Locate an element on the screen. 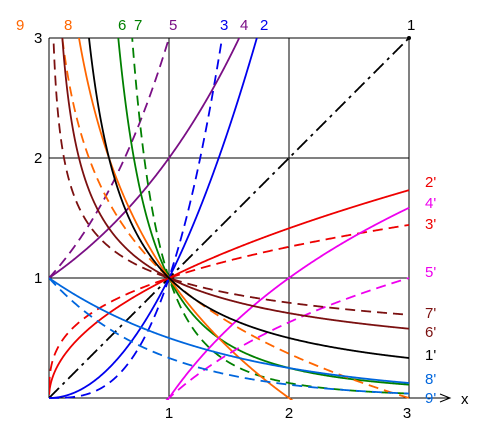  curve-label-6-prime: 6' is located at coordinates (430, 332).